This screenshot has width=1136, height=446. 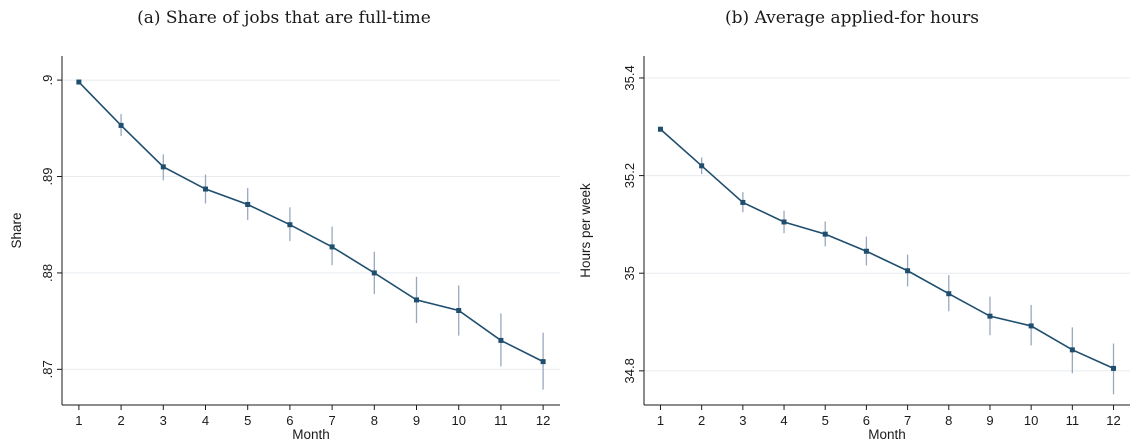 I want to click on y-axis-title: Share, so click(x=16, y=230).